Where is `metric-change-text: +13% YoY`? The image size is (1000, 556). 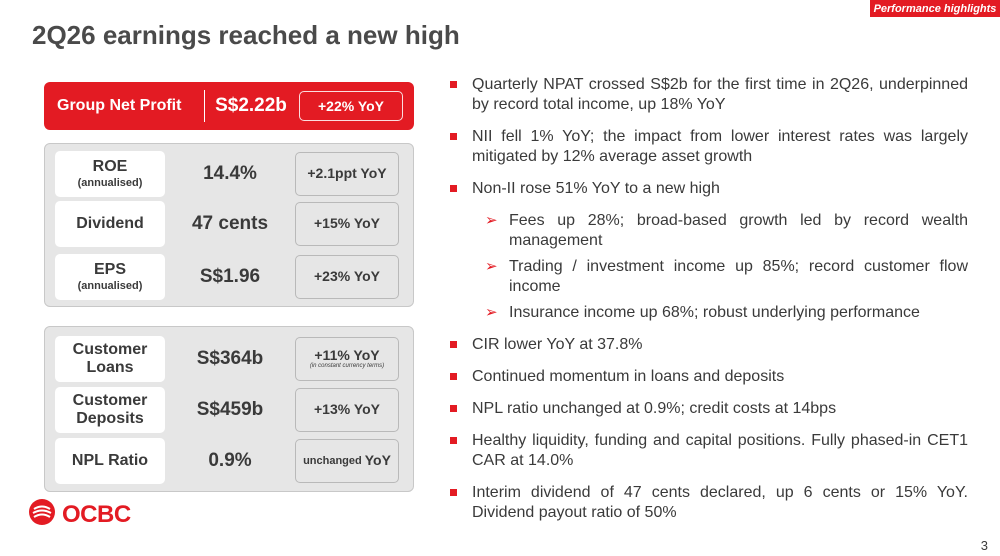
metric-change-text: +13% YoY is located at coordinates (347, 409).